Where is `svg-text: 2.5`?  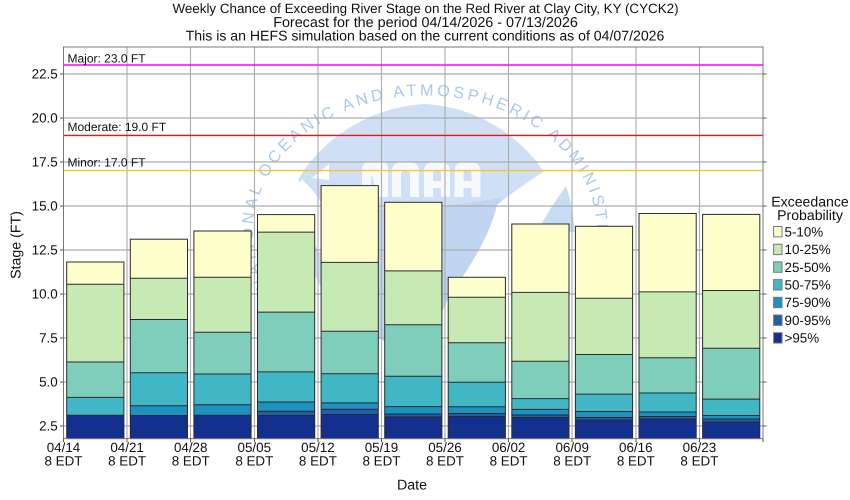 svg-text: 2.5 is located at coordinates (48, 425).